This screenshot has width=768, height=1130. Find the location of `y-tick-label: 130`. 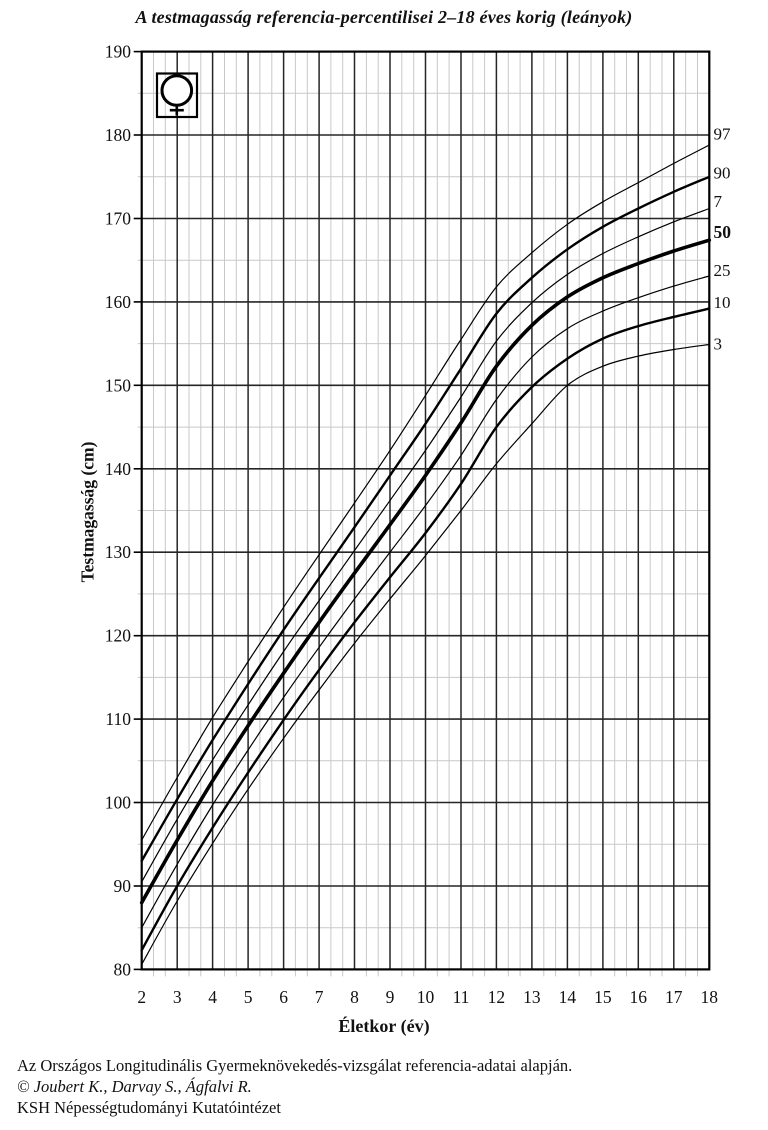

y-tick-label: 130 is located at coordinates (118, 552).